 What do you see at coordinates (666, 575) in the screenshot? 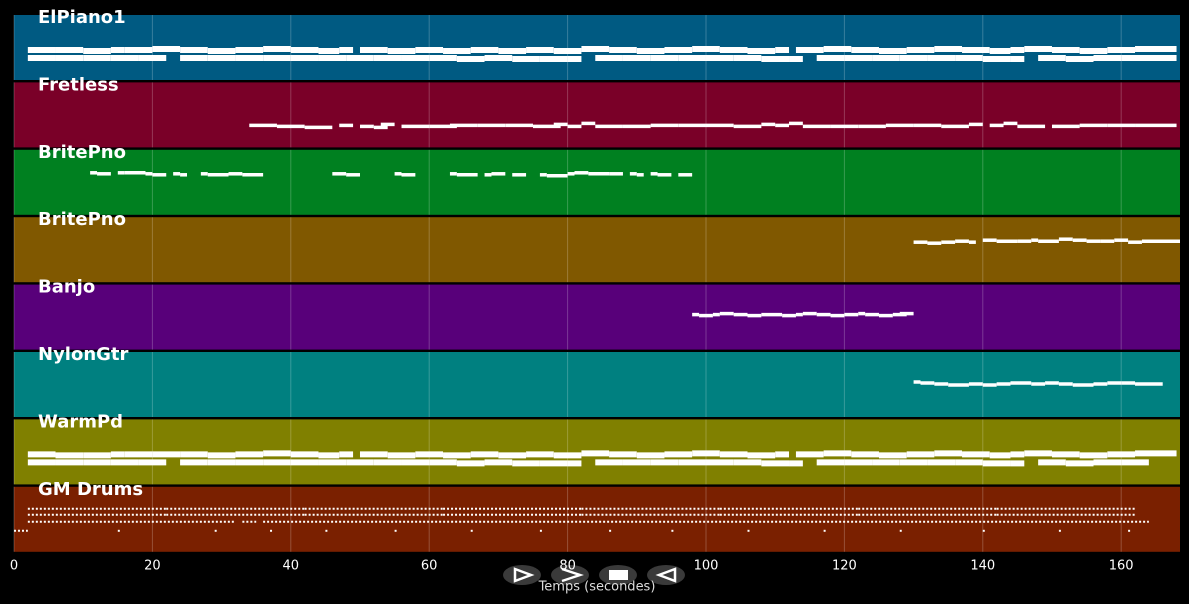
I see `back-icon` at bounding box center [666, 575].